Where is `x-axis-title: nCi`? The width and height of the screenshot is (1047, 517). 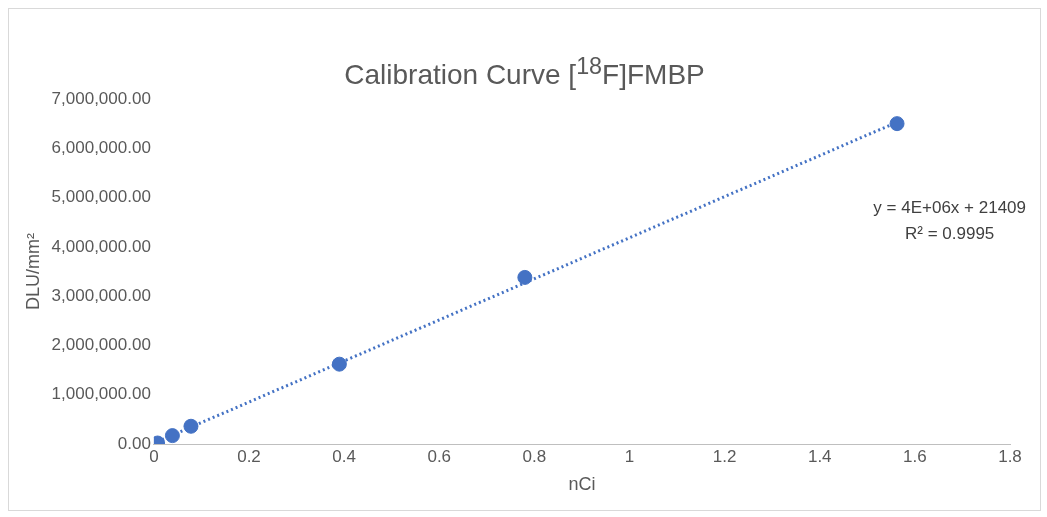
x-axis-title: nCi is located at coordinates (582, 484).